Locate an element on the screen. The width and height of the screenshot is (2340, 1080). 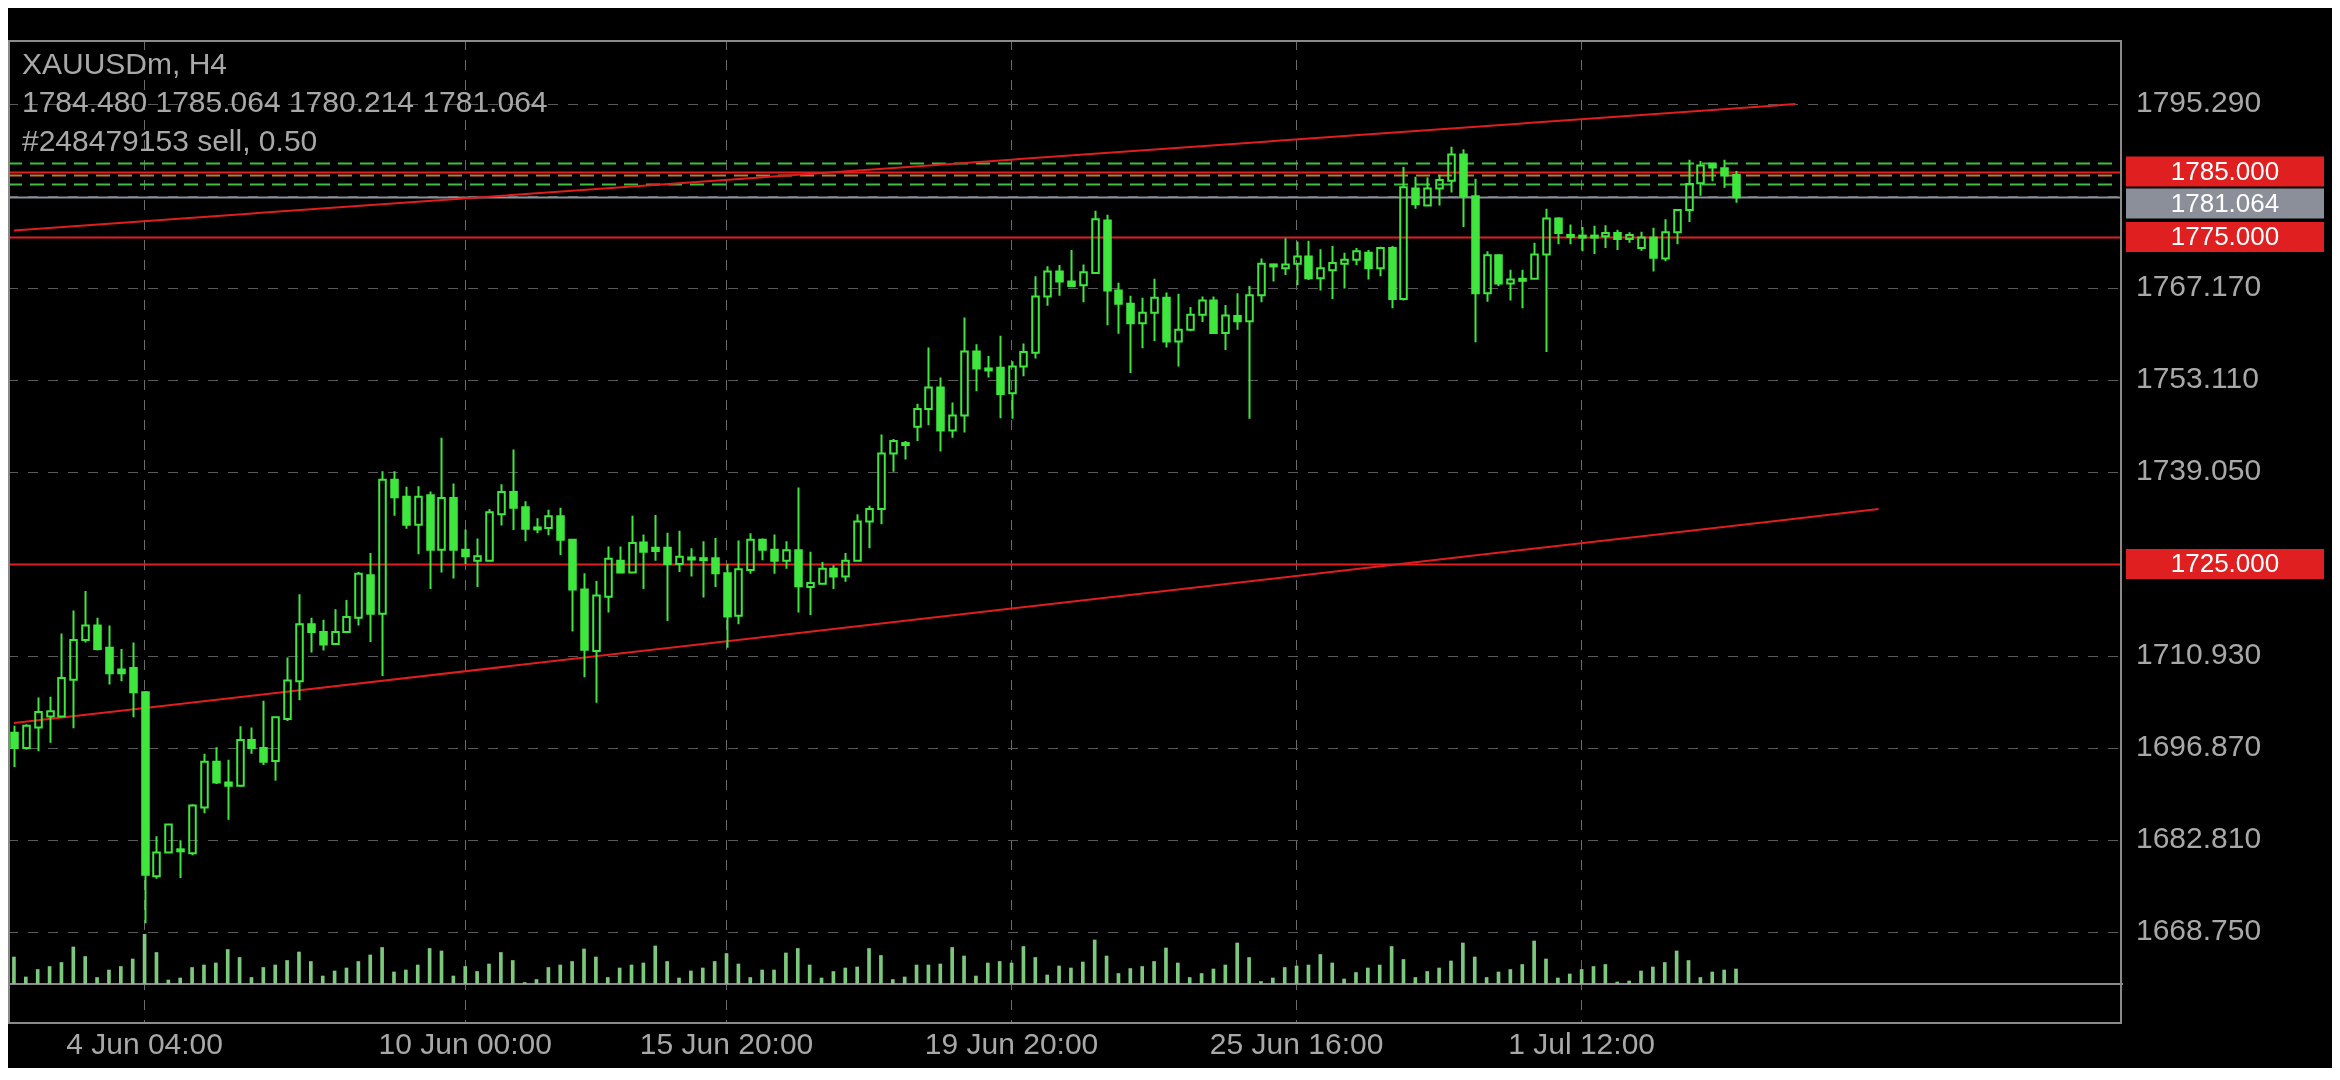
ref-line-label: #248479153 sell, 0.50 is located at coordinates (170, 141).